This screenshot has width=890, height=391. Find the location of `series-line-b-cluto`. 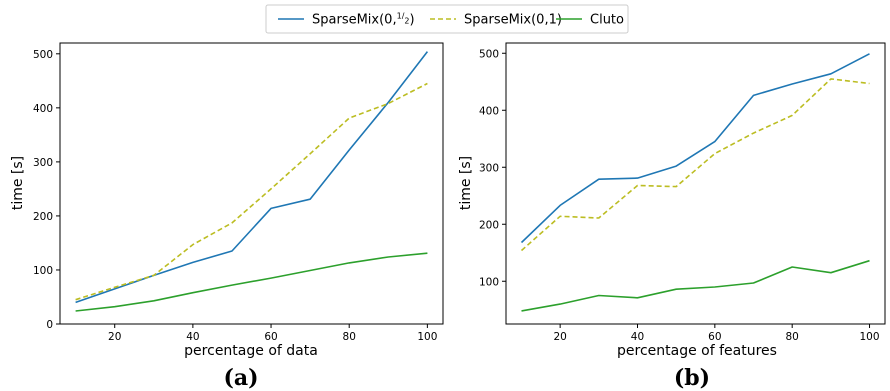

series-line-b-cluto is located at coordinates (695, 285).